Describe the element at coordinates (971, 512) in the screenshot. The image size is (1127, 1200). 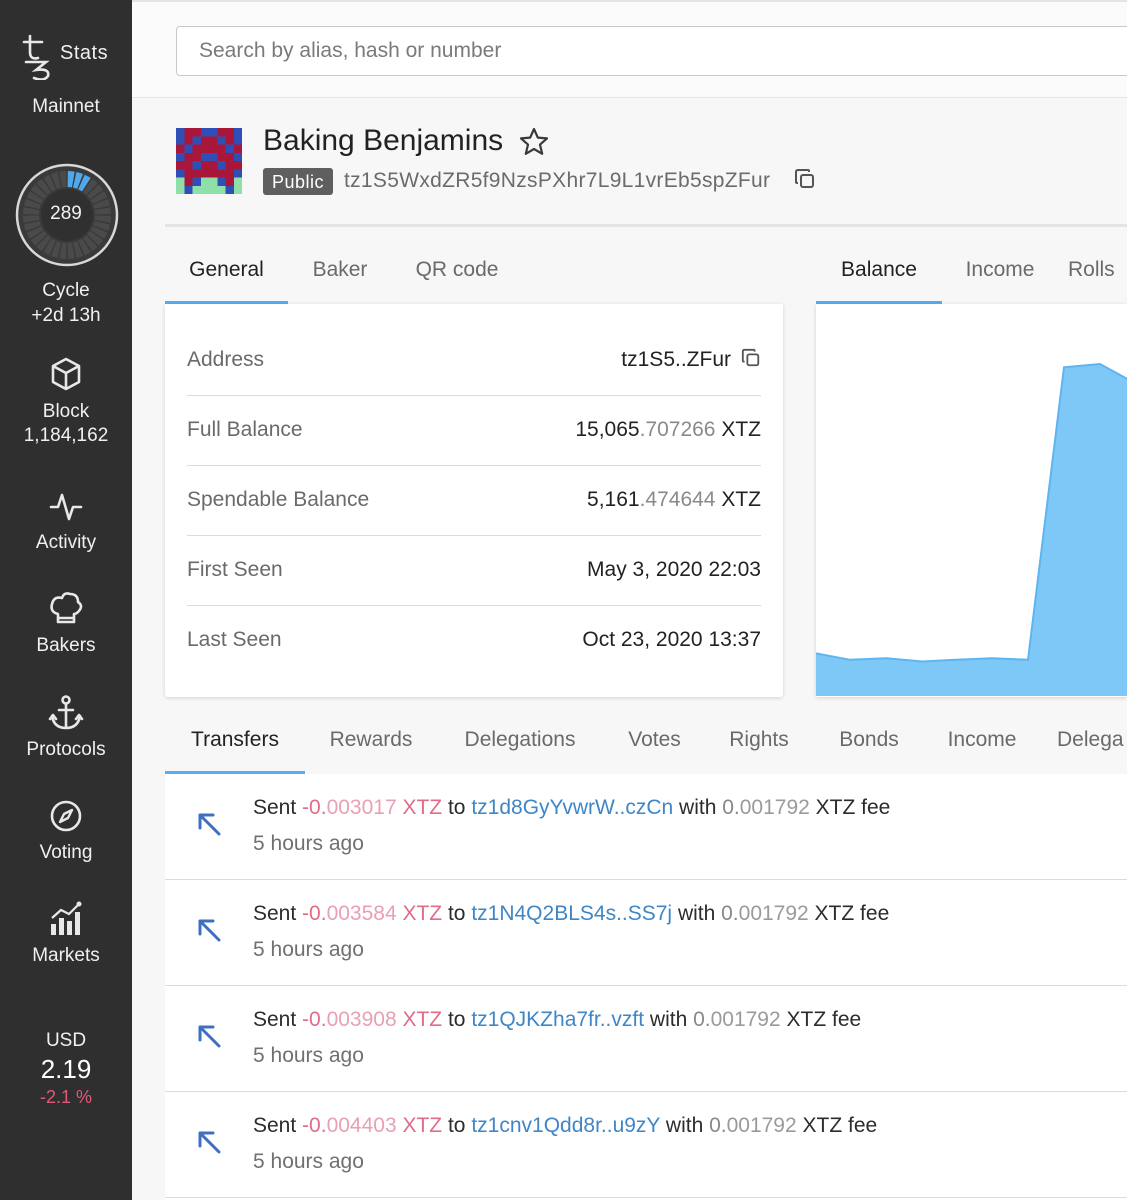
I see `balance-line` at that location.